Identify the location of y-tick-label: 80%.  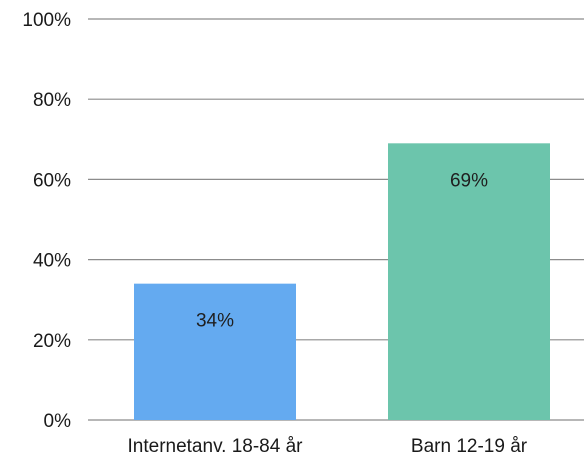
(52, 100).